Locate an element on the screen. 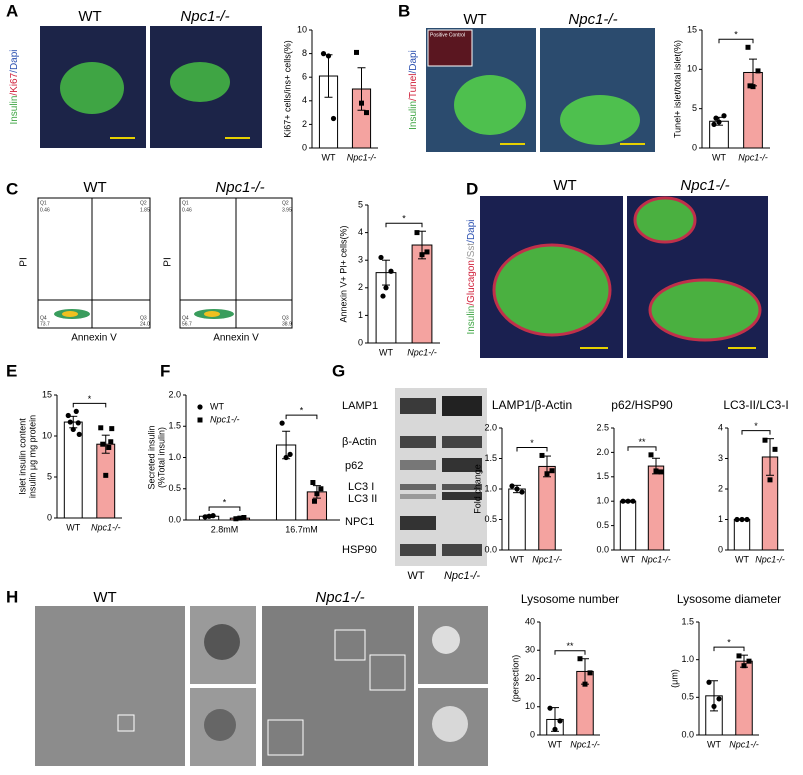  quadrant-value: 0.46 is located at coordinates (187, 210).